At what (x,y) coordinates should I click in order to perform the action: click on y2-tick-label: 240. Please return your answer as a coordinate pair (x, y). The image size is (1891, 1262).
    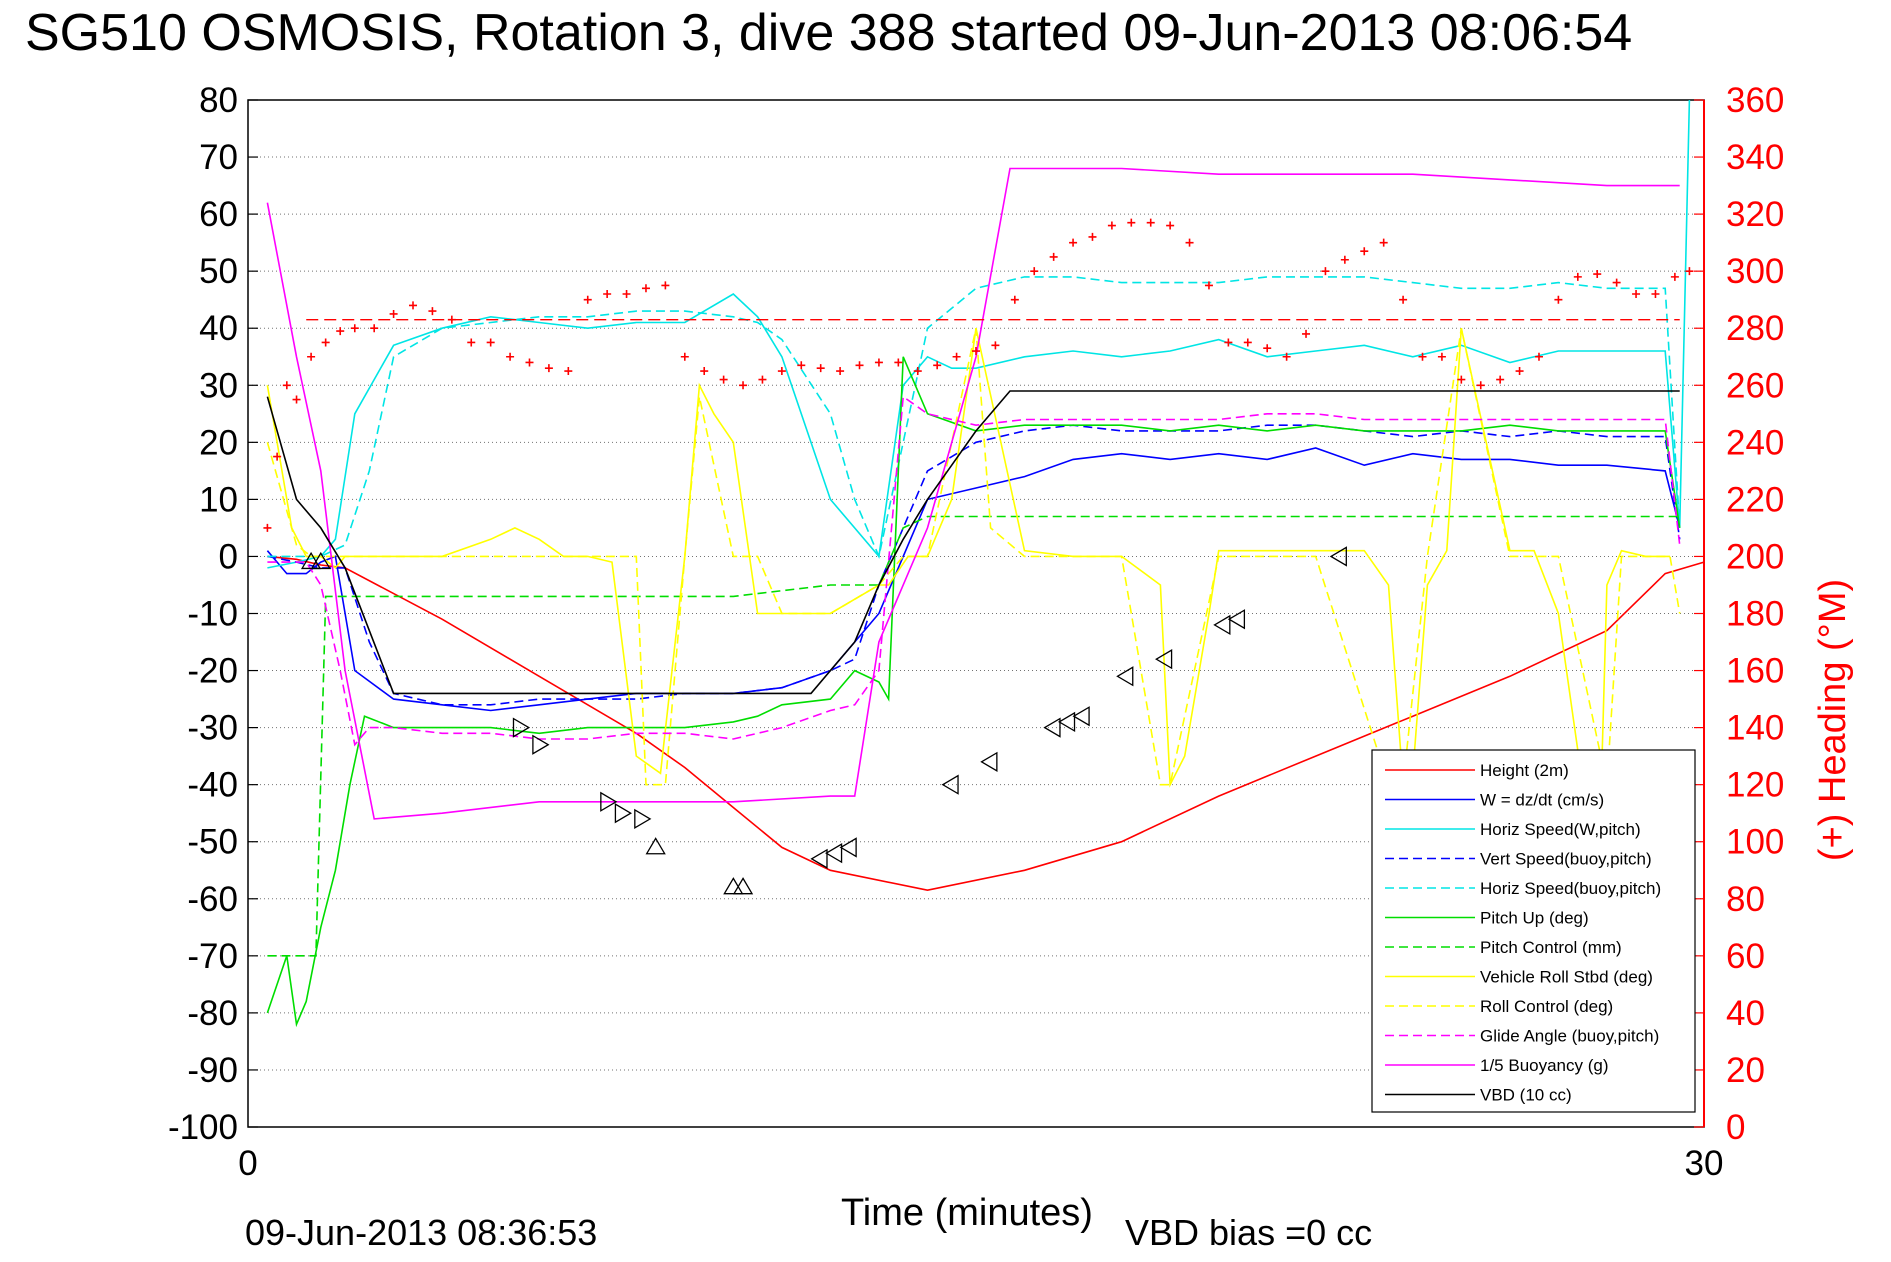
    Looking at the image, I should click on (1755, 442).